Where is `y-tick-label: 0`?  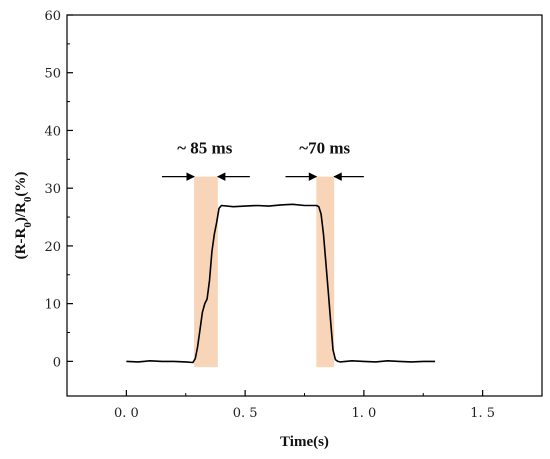
y-tick-label: 0 is located at coordinates (57, 362).